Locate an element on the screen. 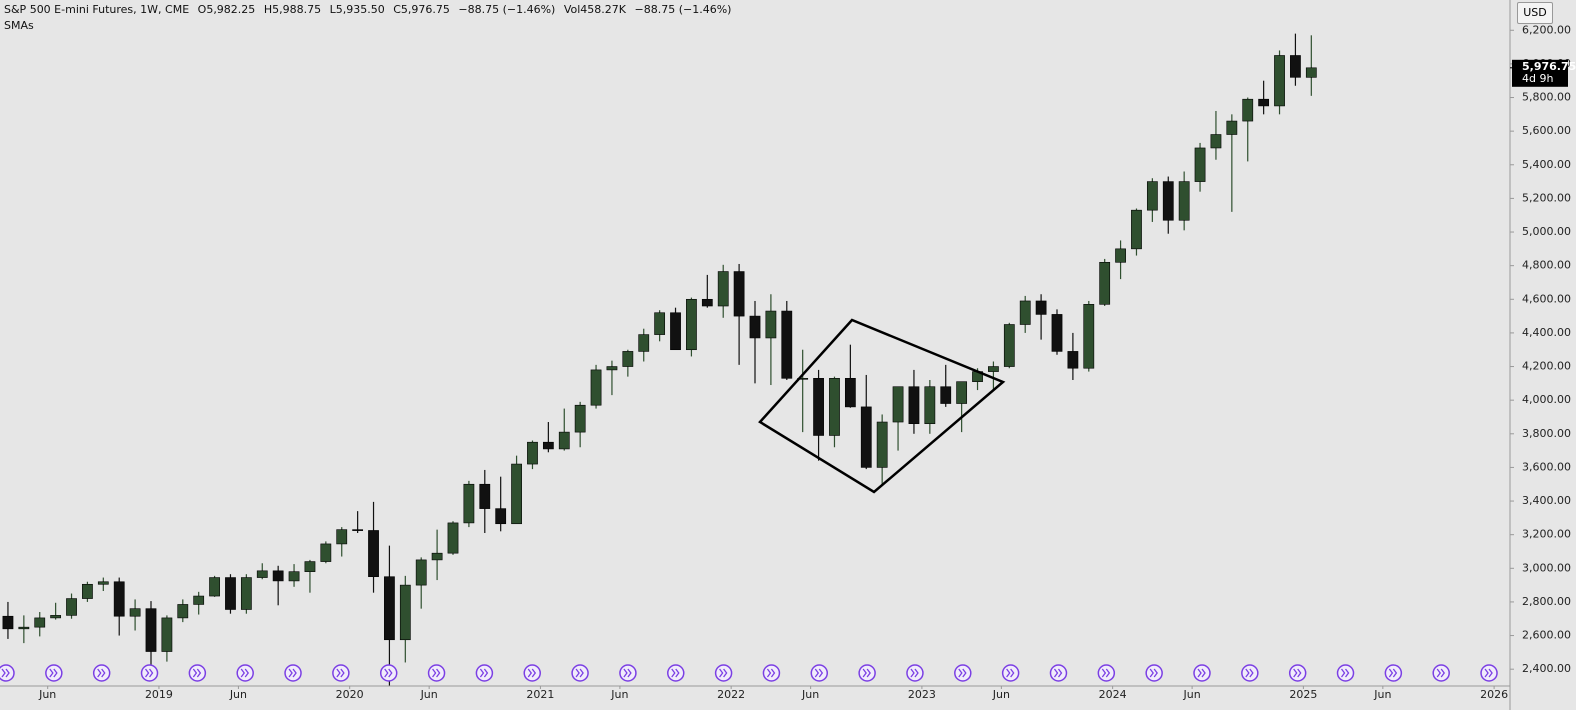  last-price-tag is located at coordinates (1540, 73).